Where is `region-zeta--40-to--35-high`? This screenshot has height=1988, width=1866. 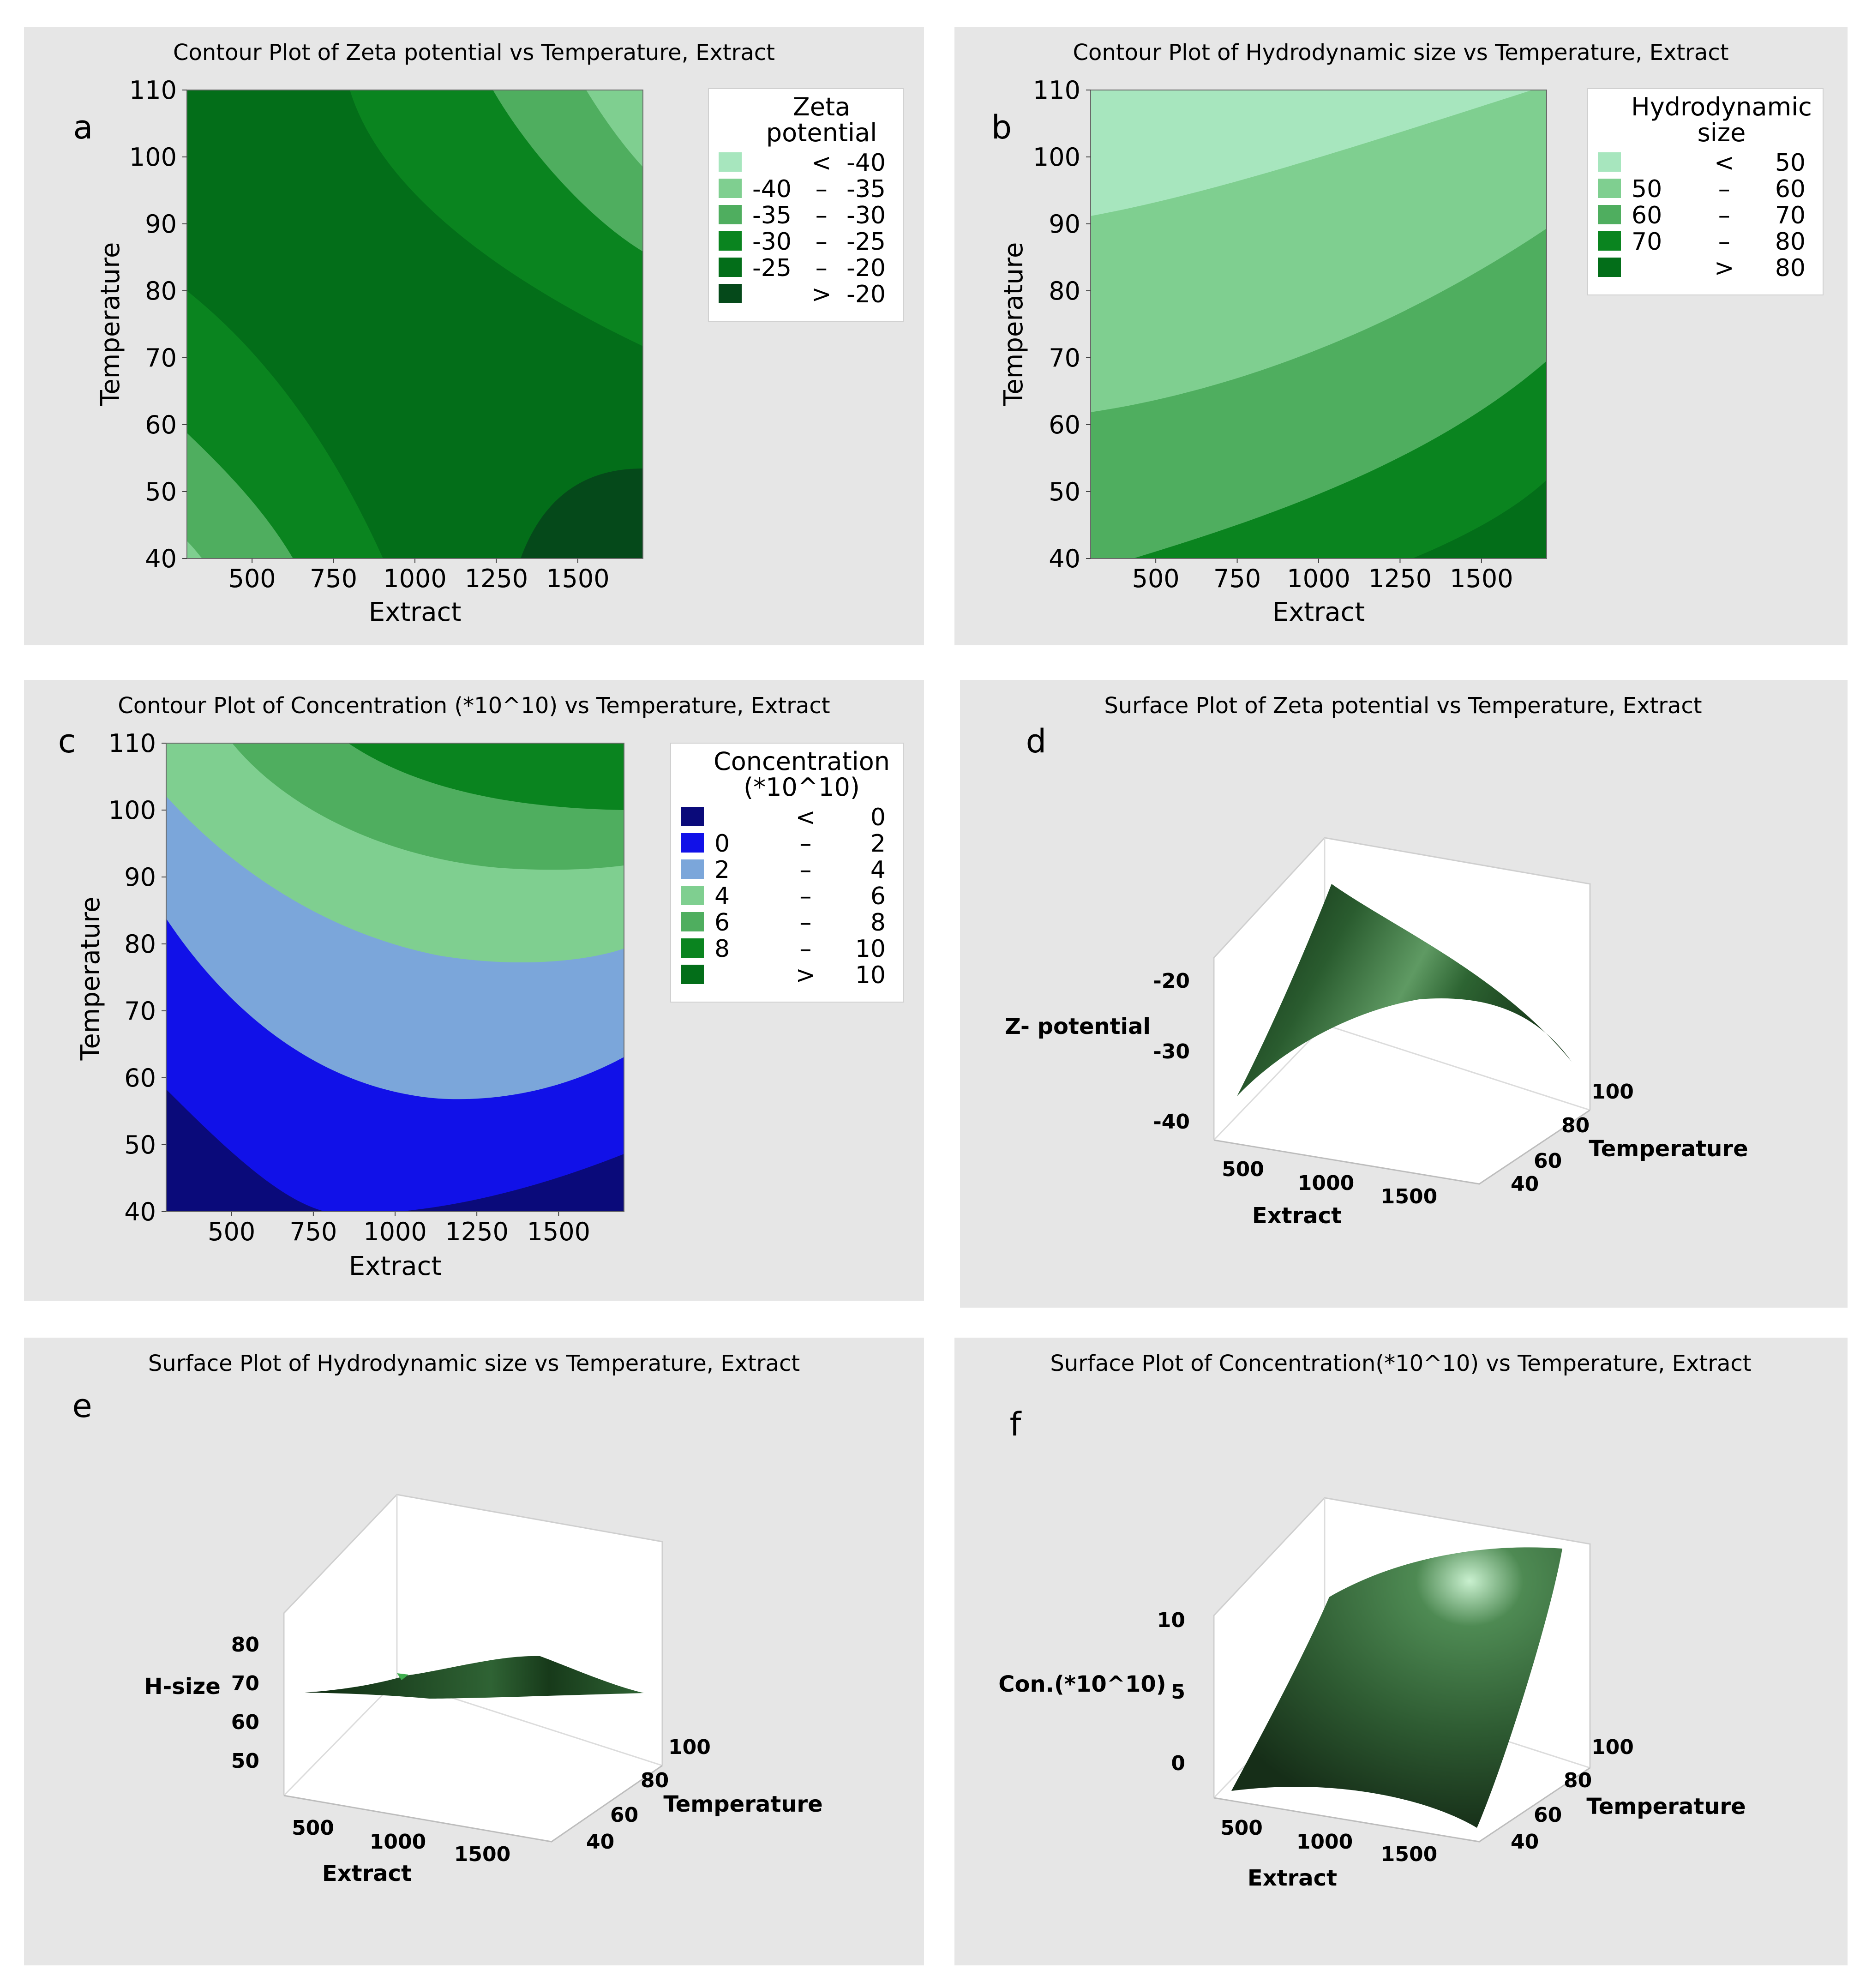
region-zeta--40-to--35-high is located at coordinates (614, 128).